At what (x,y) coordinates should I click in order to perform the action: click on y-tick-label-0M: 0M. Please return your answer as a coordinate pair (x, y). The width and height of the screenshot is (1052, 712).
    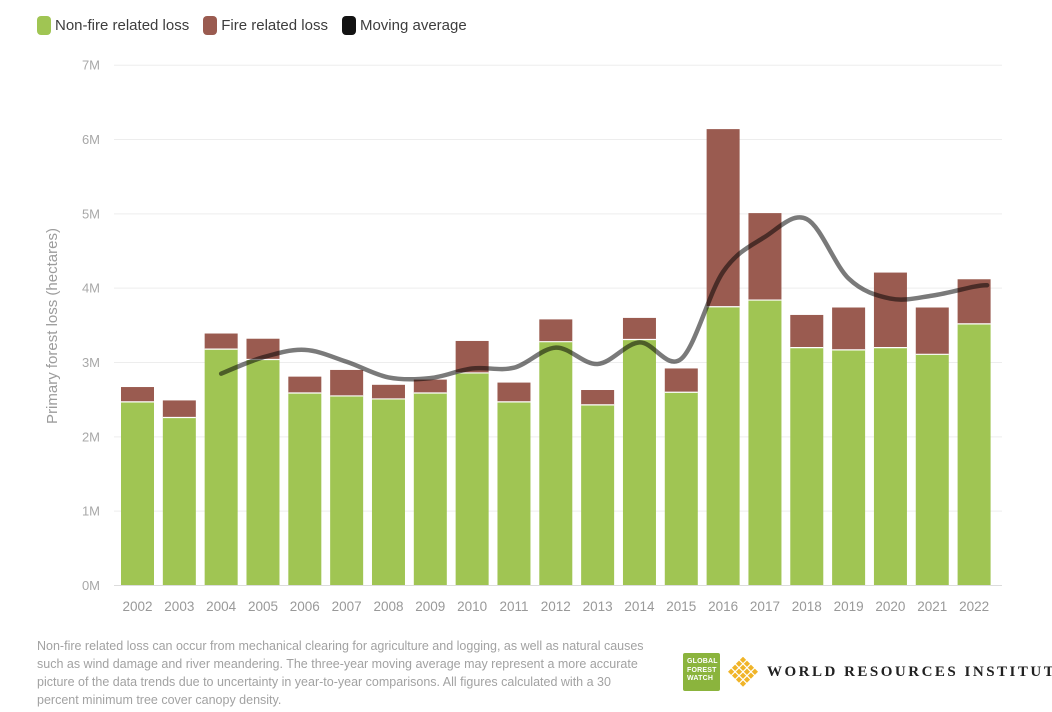
    Looking at the image, I should click on (91, 585).